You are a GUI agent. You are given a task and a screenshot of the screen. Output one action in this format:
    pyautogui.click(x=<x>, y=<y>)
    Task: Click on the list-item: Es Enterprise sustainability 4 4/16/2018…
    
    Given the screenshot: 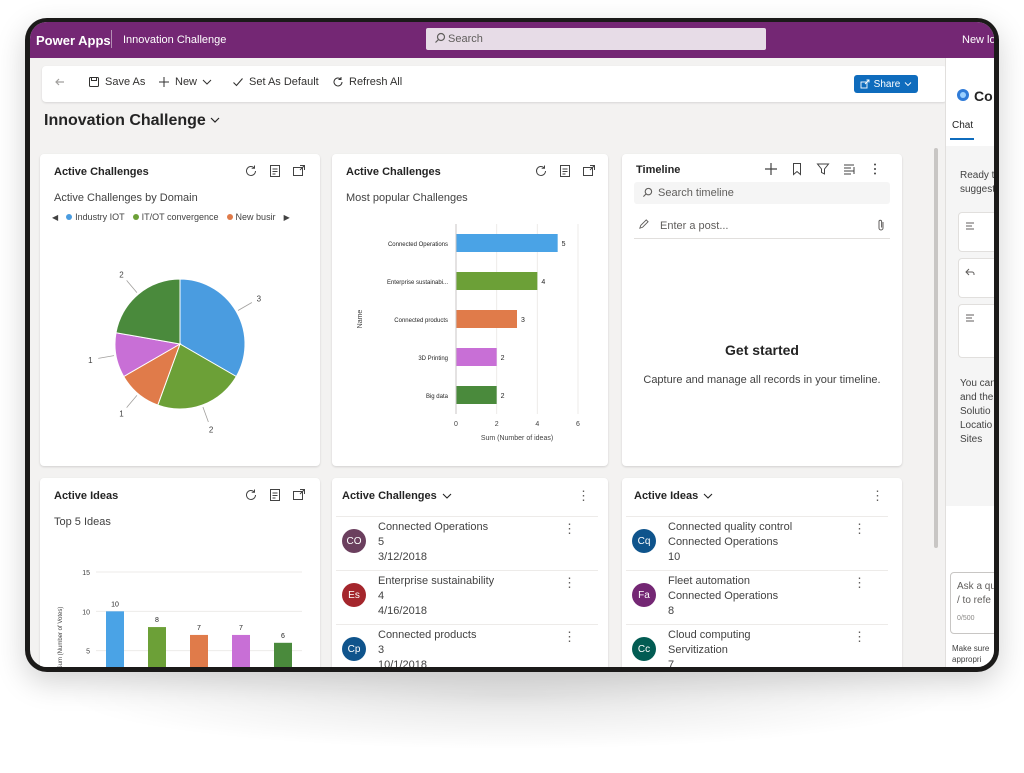 What is the action you would take?
    pyautogui.click(x=467, y=596)
    